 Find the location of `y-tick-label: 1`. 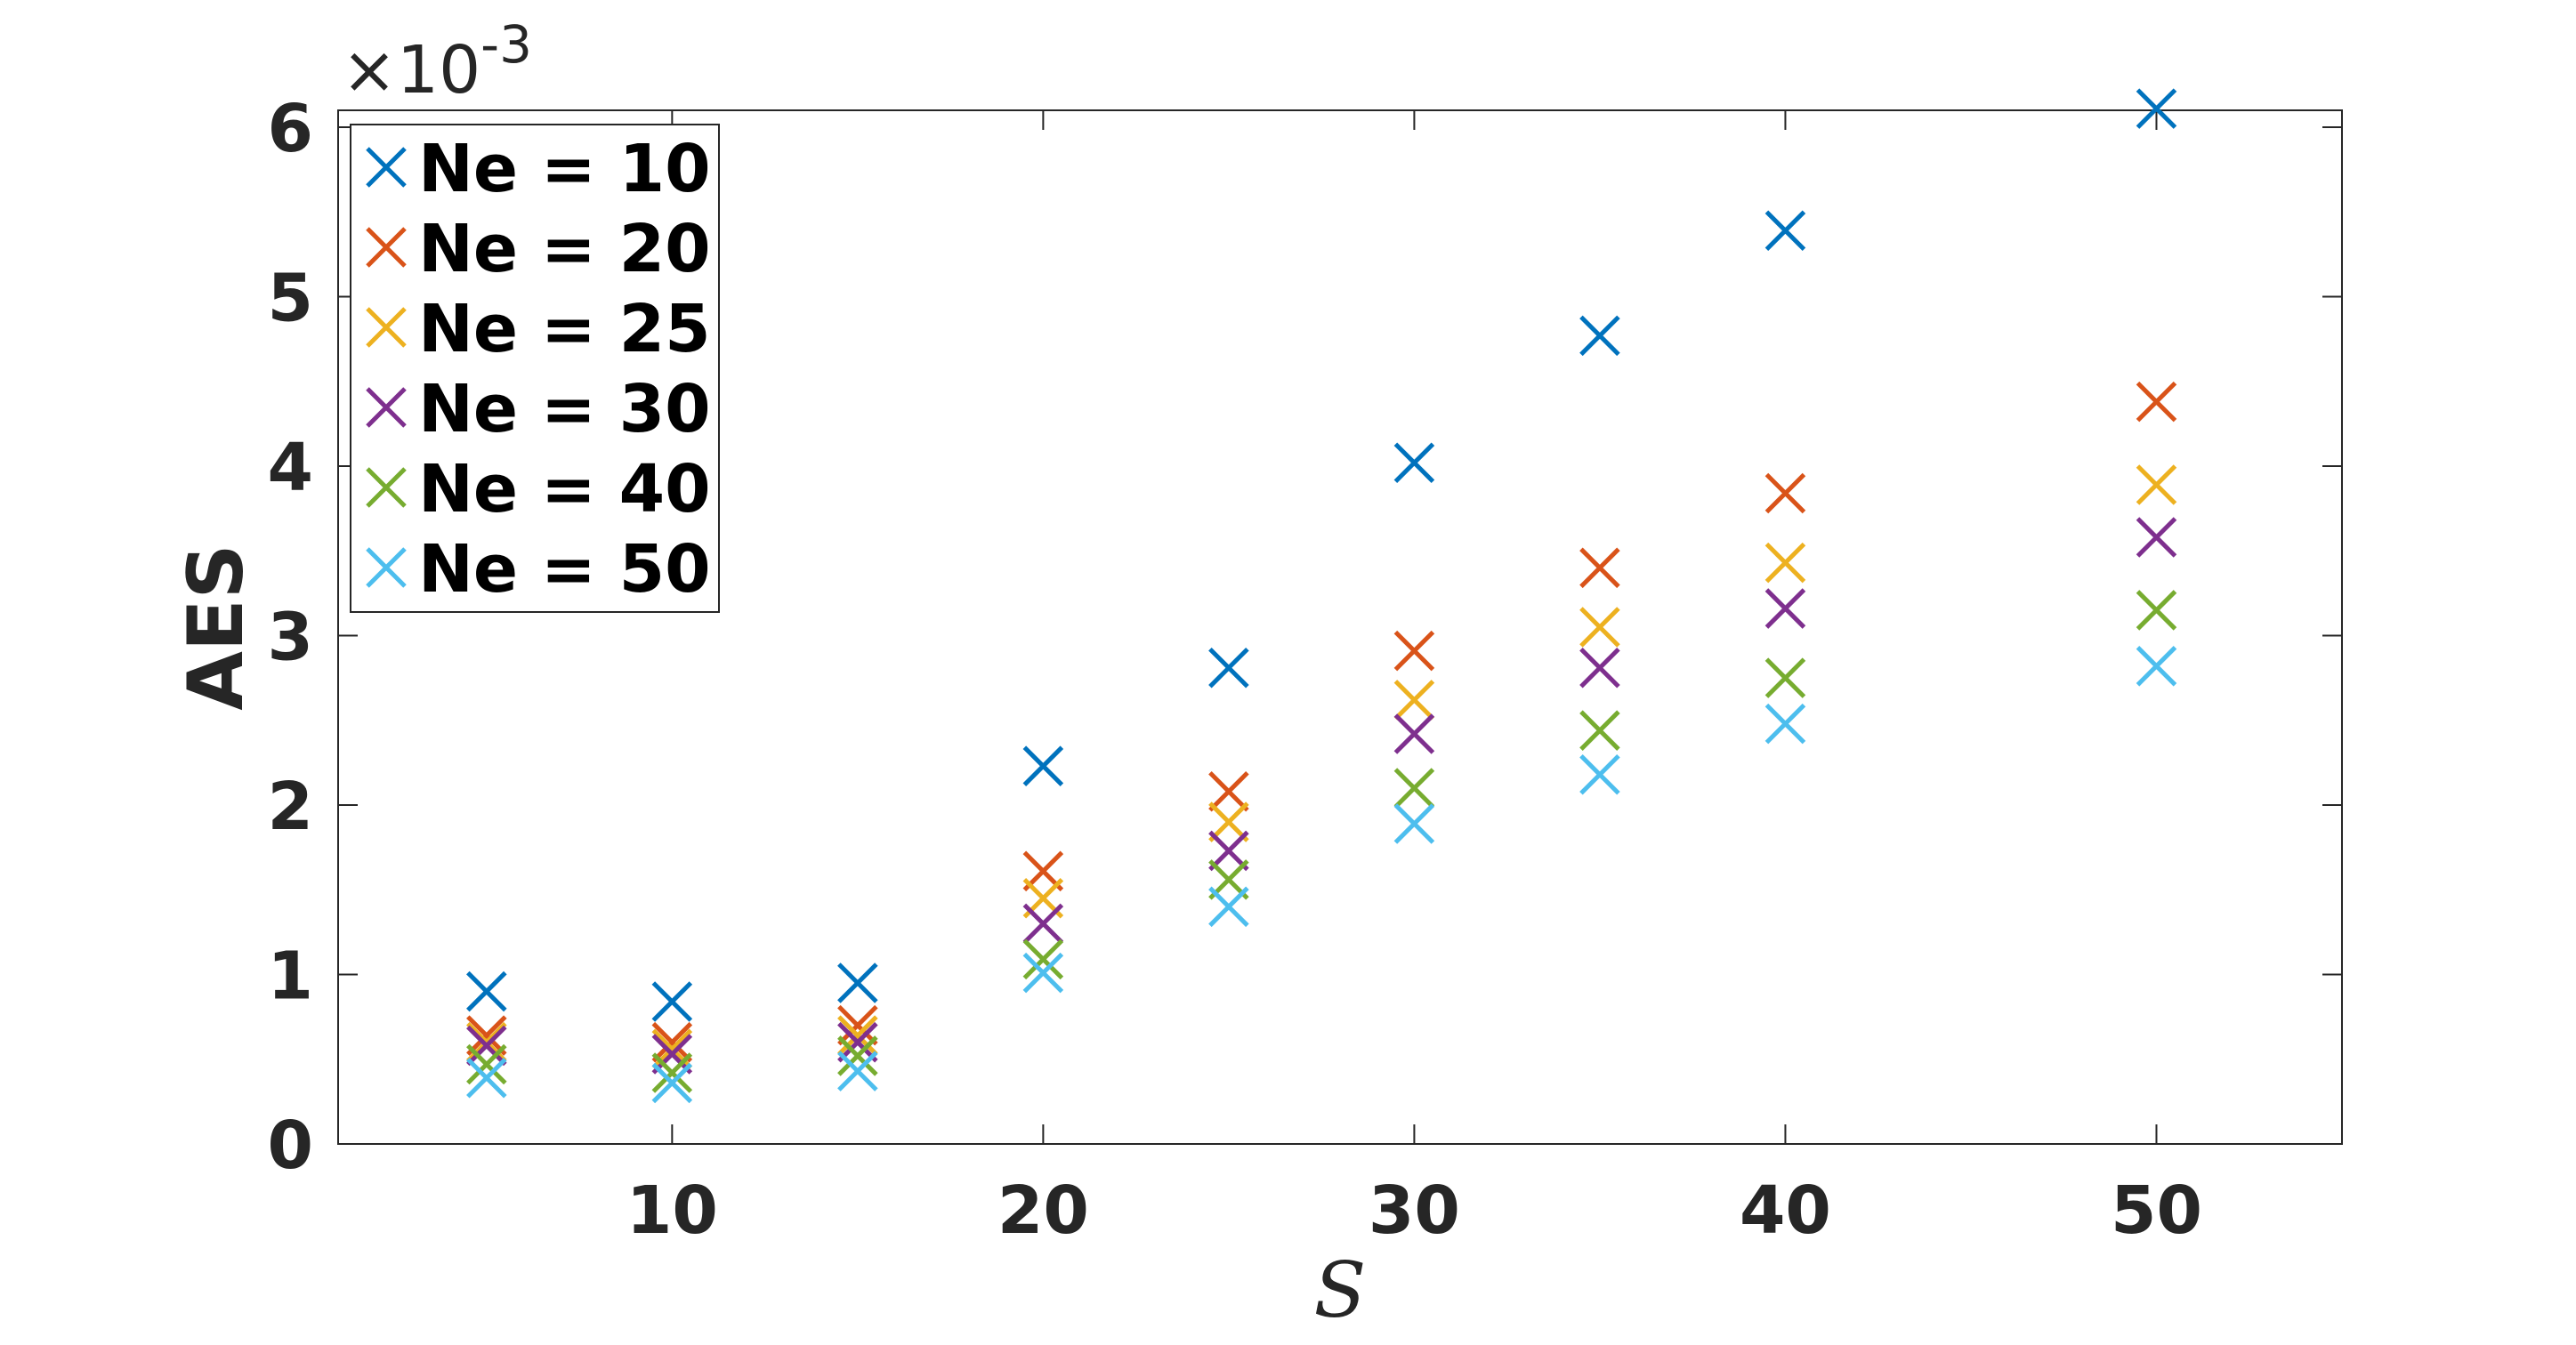

y-tick-label: 1 is located at coordinates (291, 976).